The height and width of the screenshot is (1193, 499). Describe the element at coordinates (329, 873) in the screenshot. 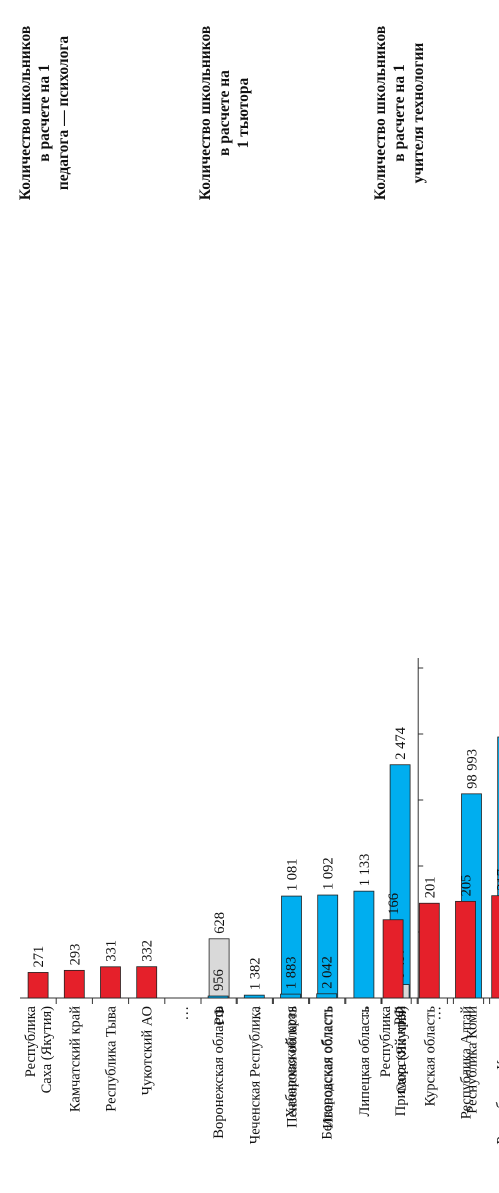

I see `value-label: 1 092` at that location.